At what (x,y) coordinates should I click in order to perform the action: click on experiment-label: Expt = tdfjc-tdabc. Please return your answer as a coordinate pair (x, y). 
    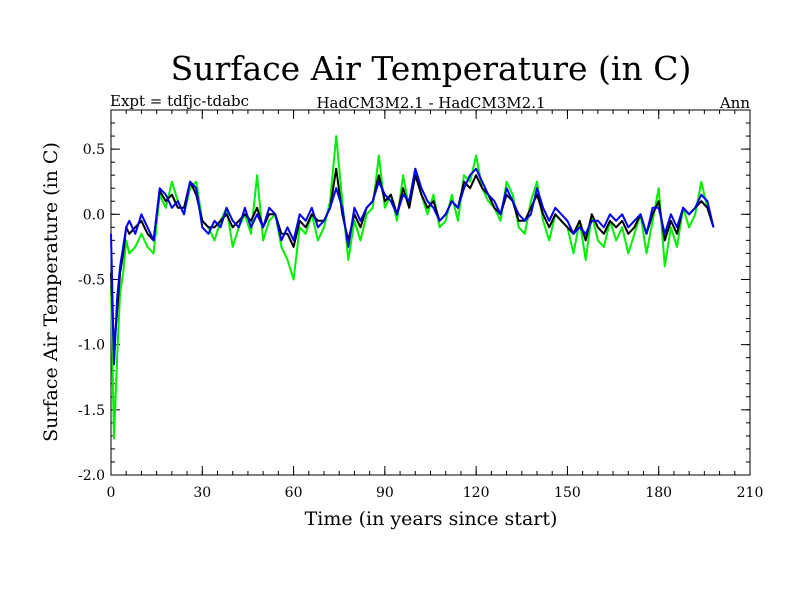
    Looking at the image, I should click on (179, 101).